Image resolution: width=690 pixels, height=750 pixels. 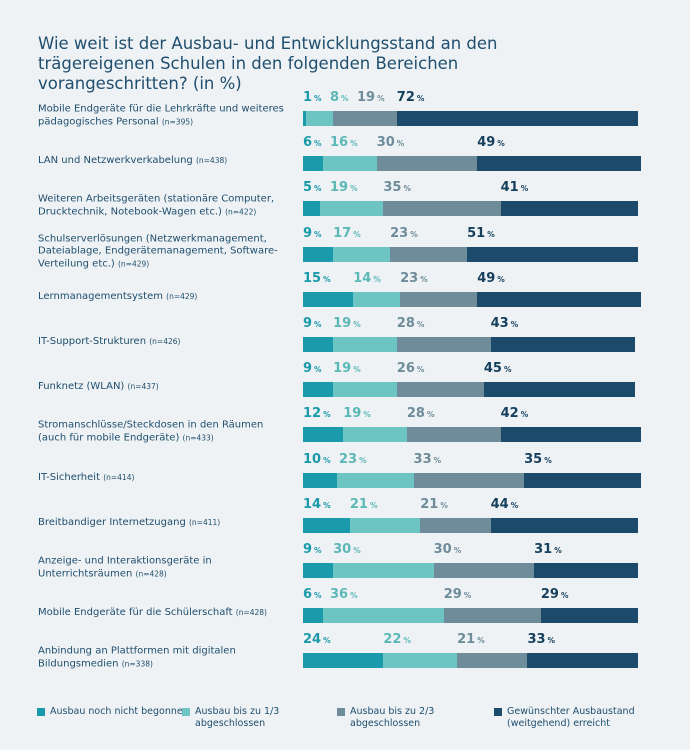 I want to click on legend-item: Ausbau noch nicht begonnen, so click(x=113, y=712).